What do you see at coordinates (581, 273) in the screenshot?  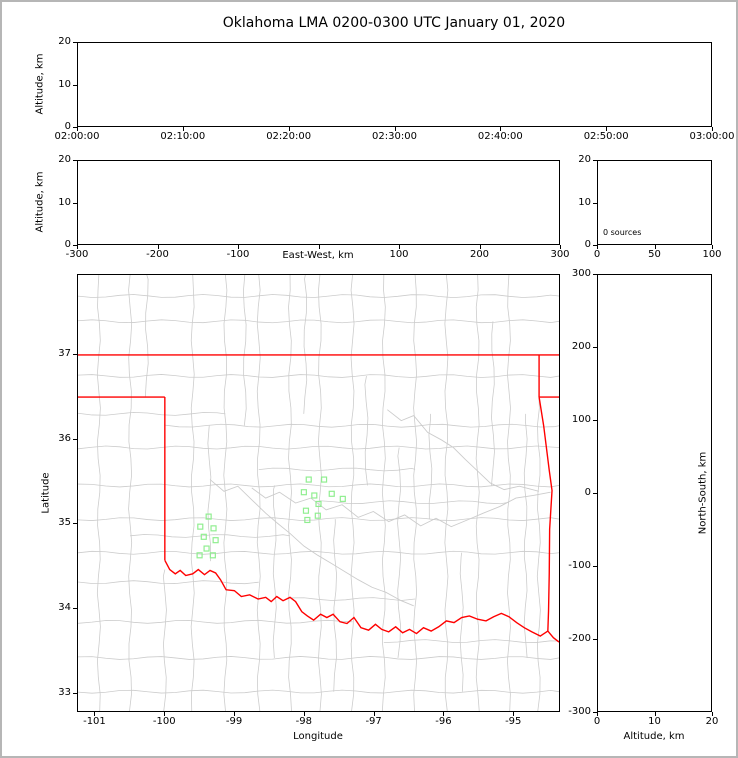 I see `tick-label: 300` at bounding box center [581, 273].